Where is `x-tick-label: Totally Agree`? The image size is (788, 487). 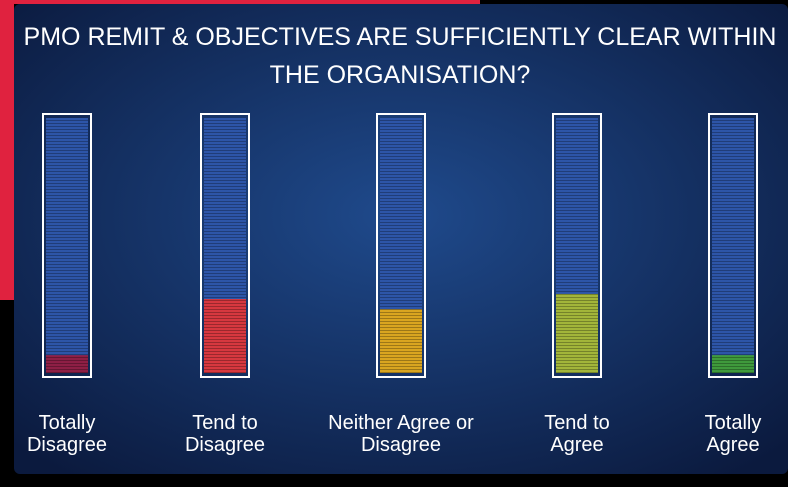 x-tick-label: Totally Agree is located at coordinates (733, 434).